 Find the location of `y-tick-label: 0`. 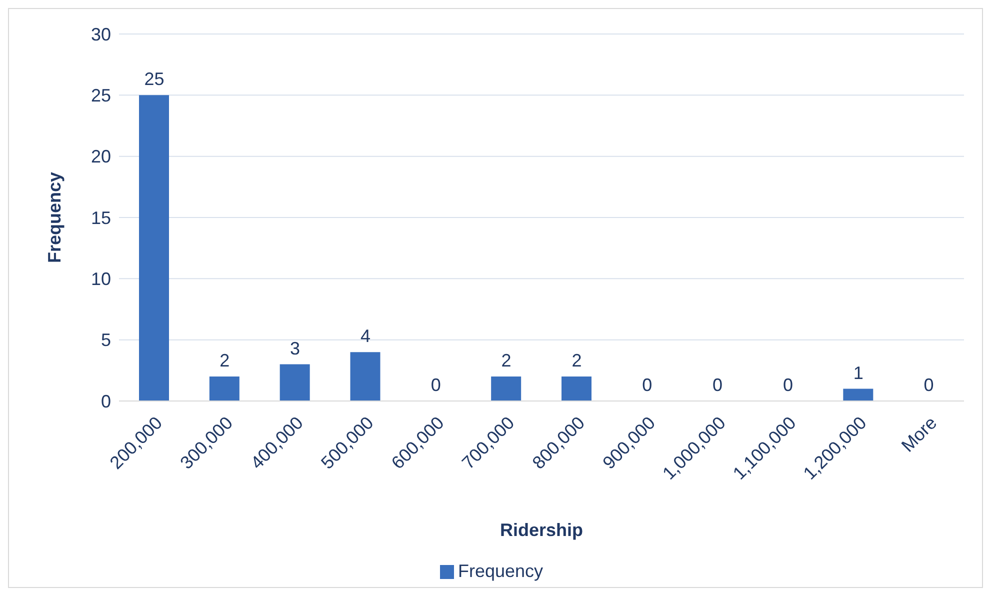

y-tick-label: 0 is located at coordinates (105, 401).